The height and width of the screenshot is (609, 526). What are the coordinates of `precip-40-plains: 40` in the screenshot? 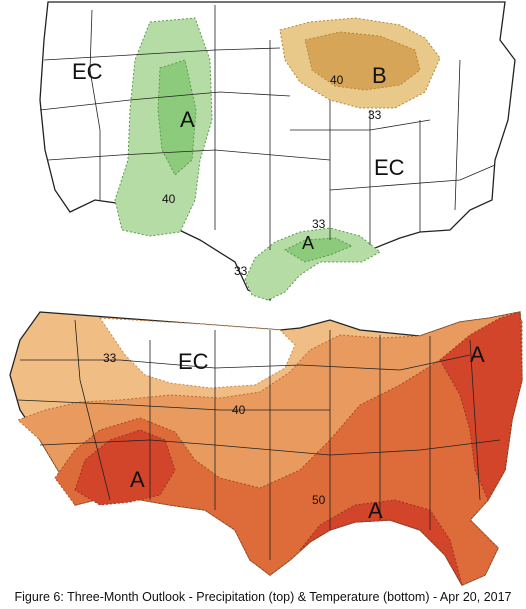 It's located at (169, 199).